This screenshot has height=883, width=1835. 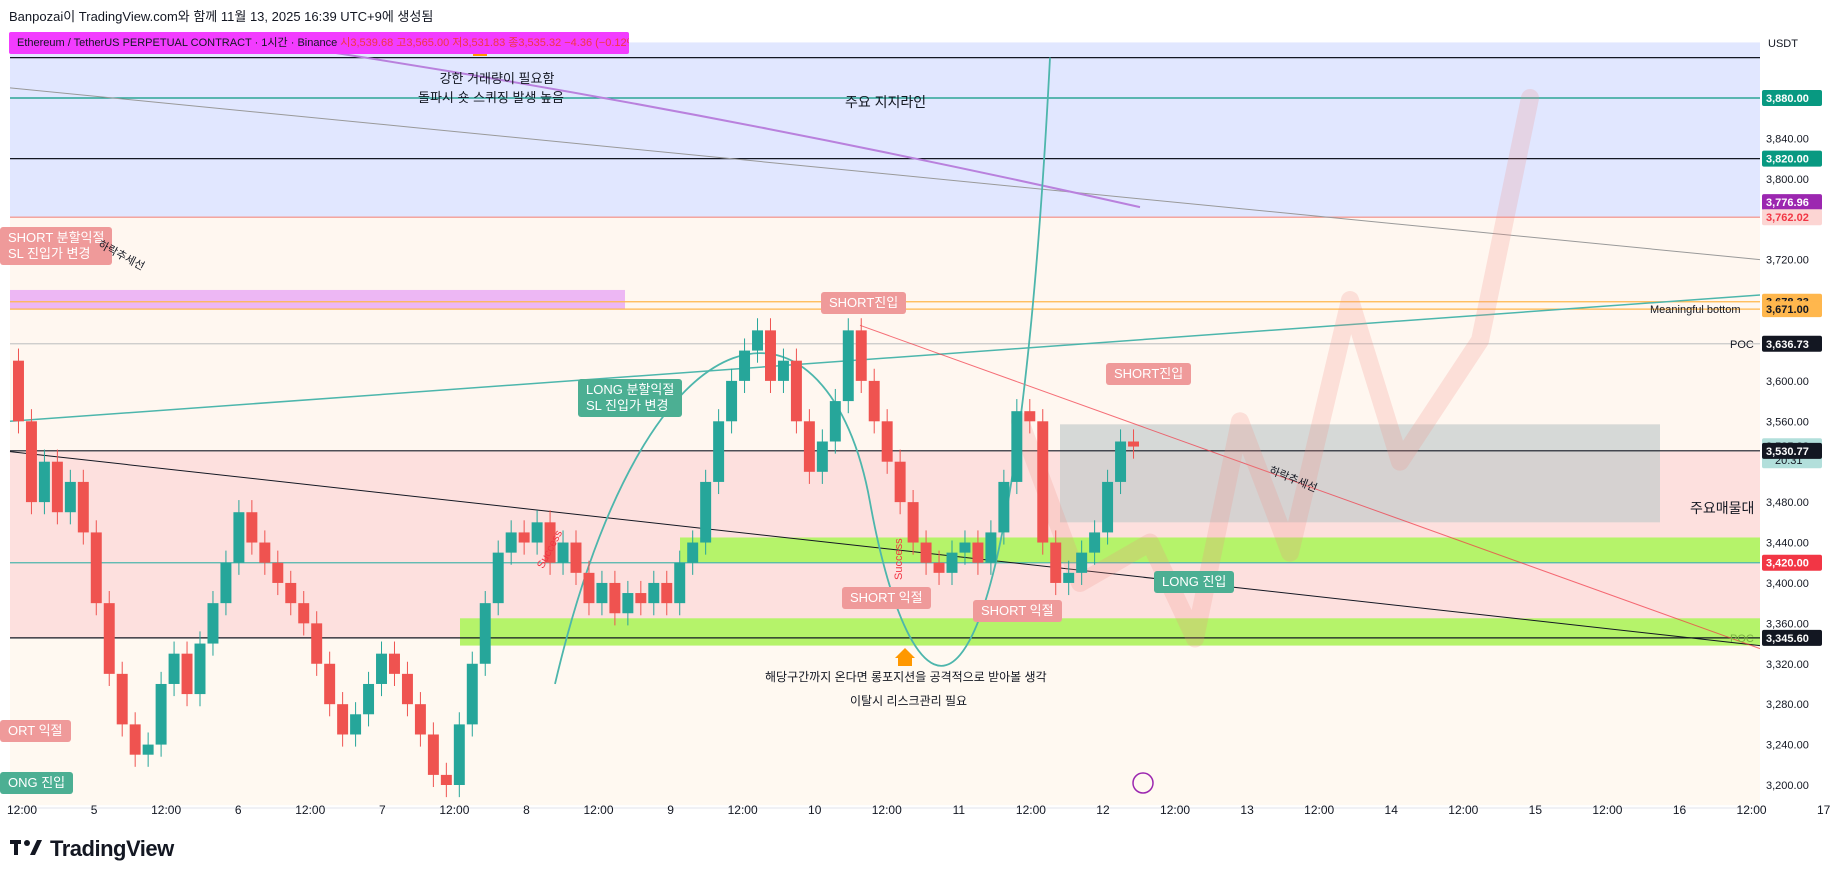 What do you see at coordinates (1783, 44) in the screenshot?
I see `currency-label: USDT` at bounding box center [1783, 44].